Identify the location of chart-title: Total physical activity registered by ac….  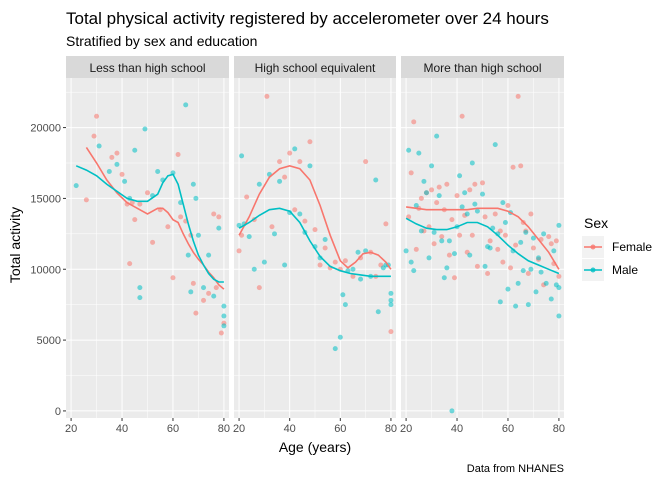
(307, 18).